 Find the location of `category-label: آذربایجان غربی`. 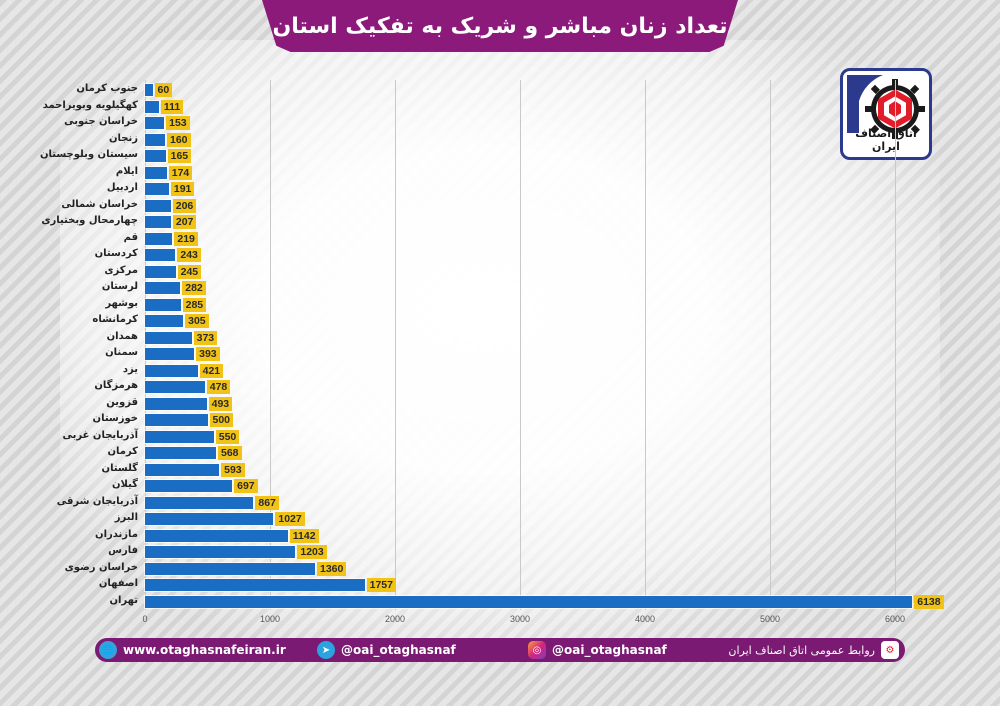

category-label: آذربایجان غربی is located at coordinates (100, 435).